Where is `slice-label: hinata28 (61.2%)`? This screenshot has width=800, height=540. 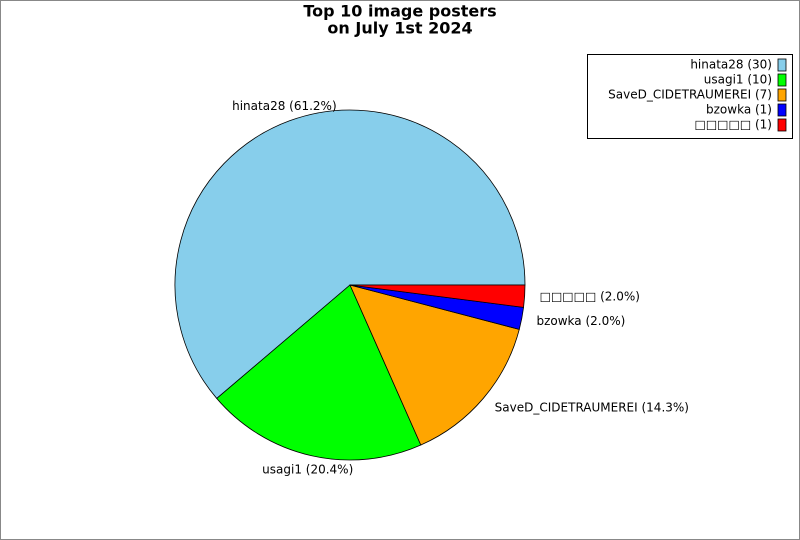
slice-label: hinata28 (61.2%) is located at coordinates (284, 106).